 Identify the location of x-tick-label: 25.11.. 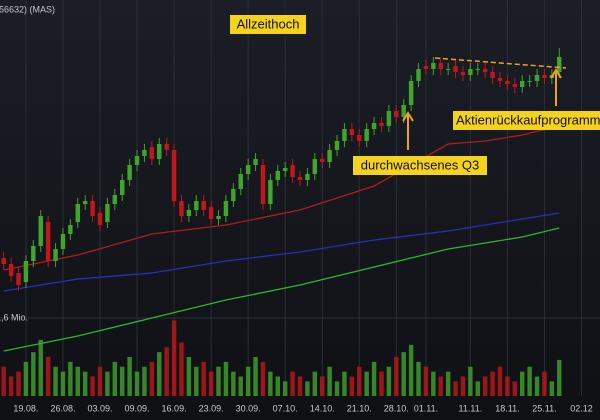
(544, 408).